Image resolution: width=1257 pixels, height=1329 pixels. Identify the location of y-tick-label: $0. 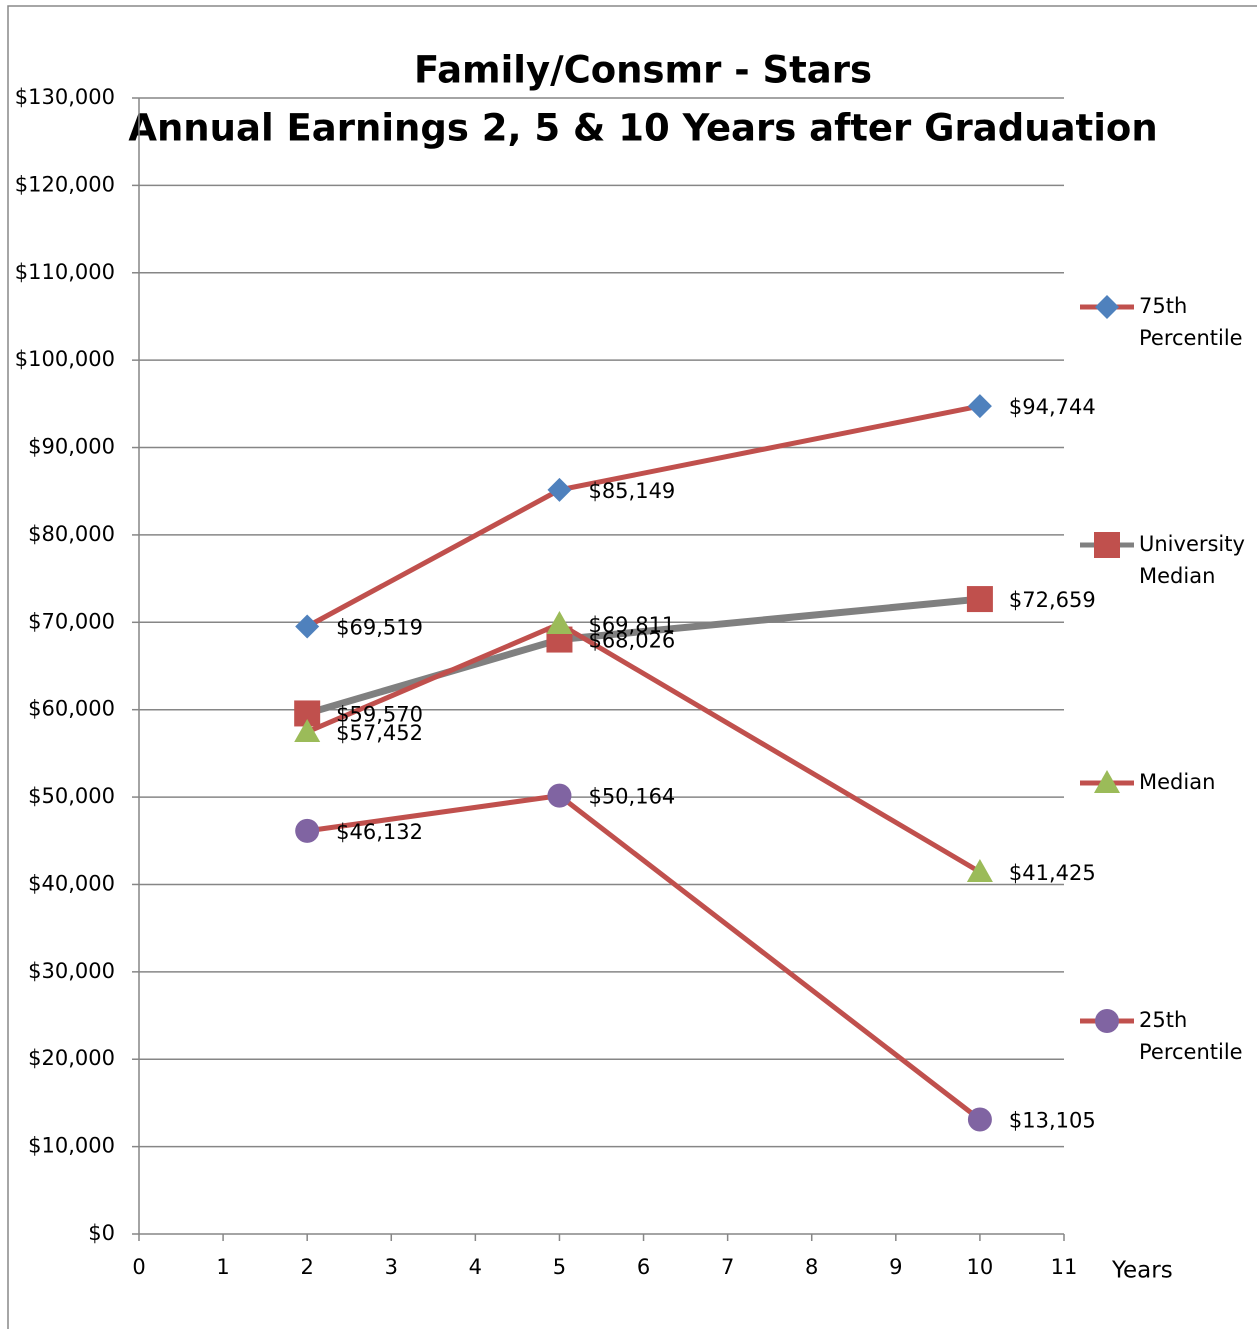
(101, 1233).